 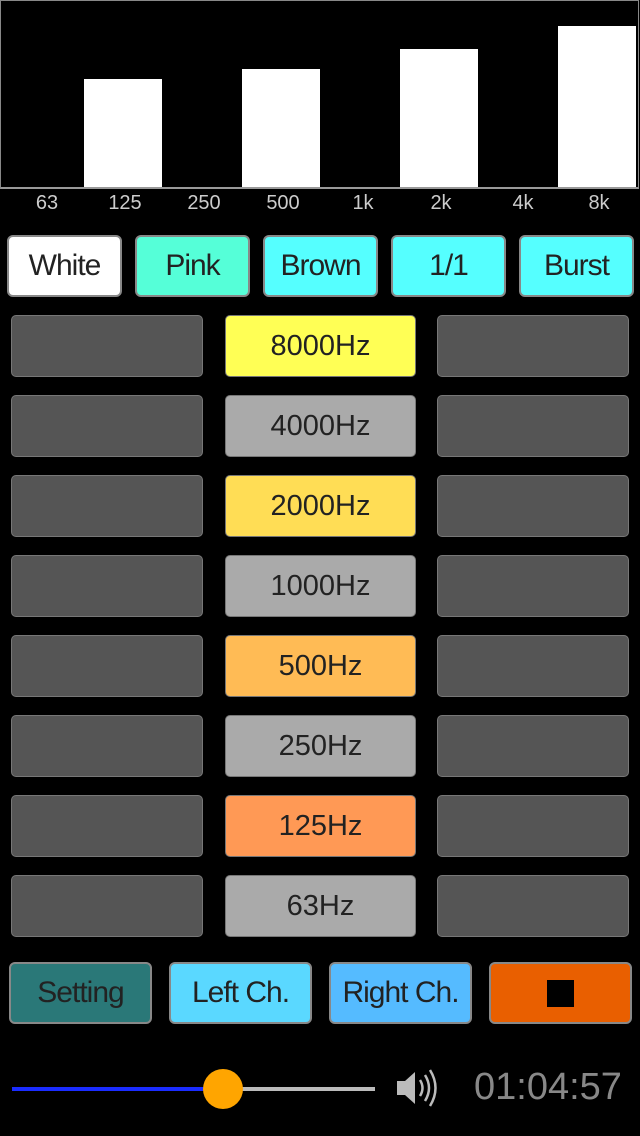 I want to click on volume-slider-thumb, so click(x=222, y=1089).